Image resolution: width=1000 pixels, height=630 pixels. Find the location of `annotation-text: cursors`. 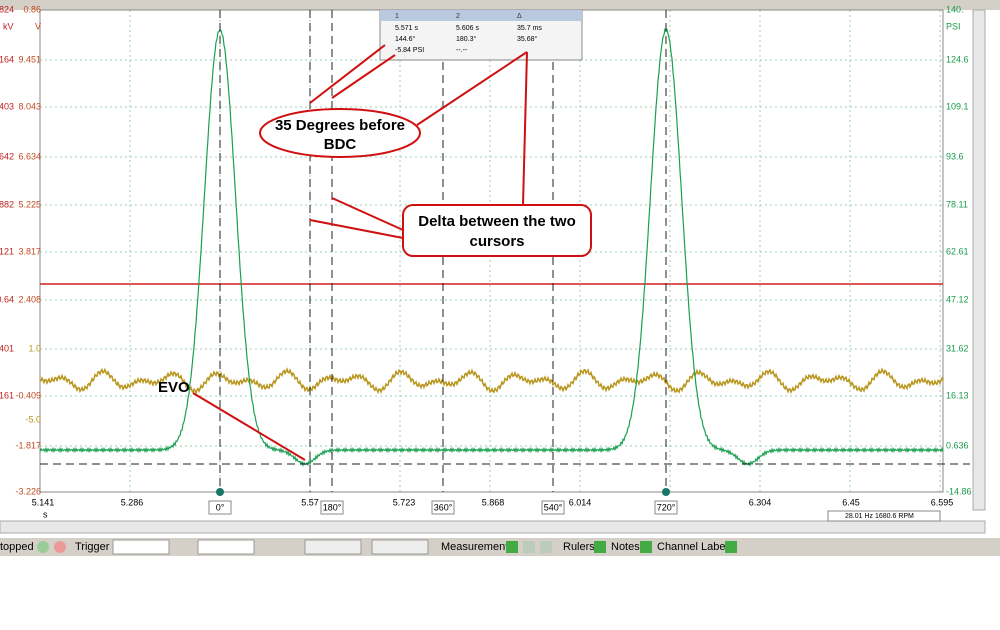

annotation-text: cursors is located at coordinates (496, 241).